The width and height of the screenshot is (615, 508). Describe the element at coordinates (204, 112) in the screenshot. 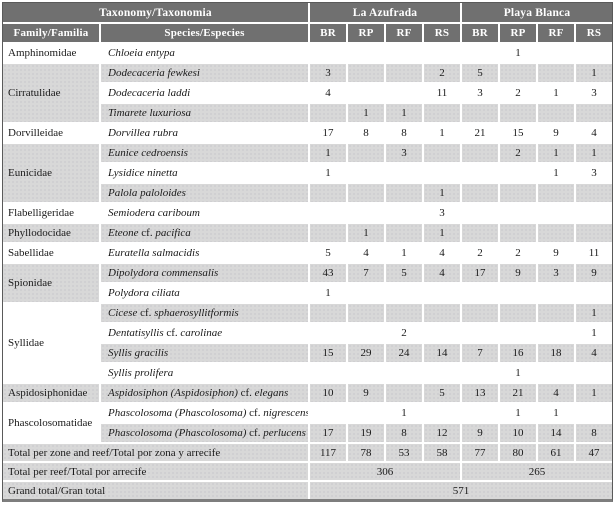

I see `species-cell: Timarete luxuriosa` at that location.